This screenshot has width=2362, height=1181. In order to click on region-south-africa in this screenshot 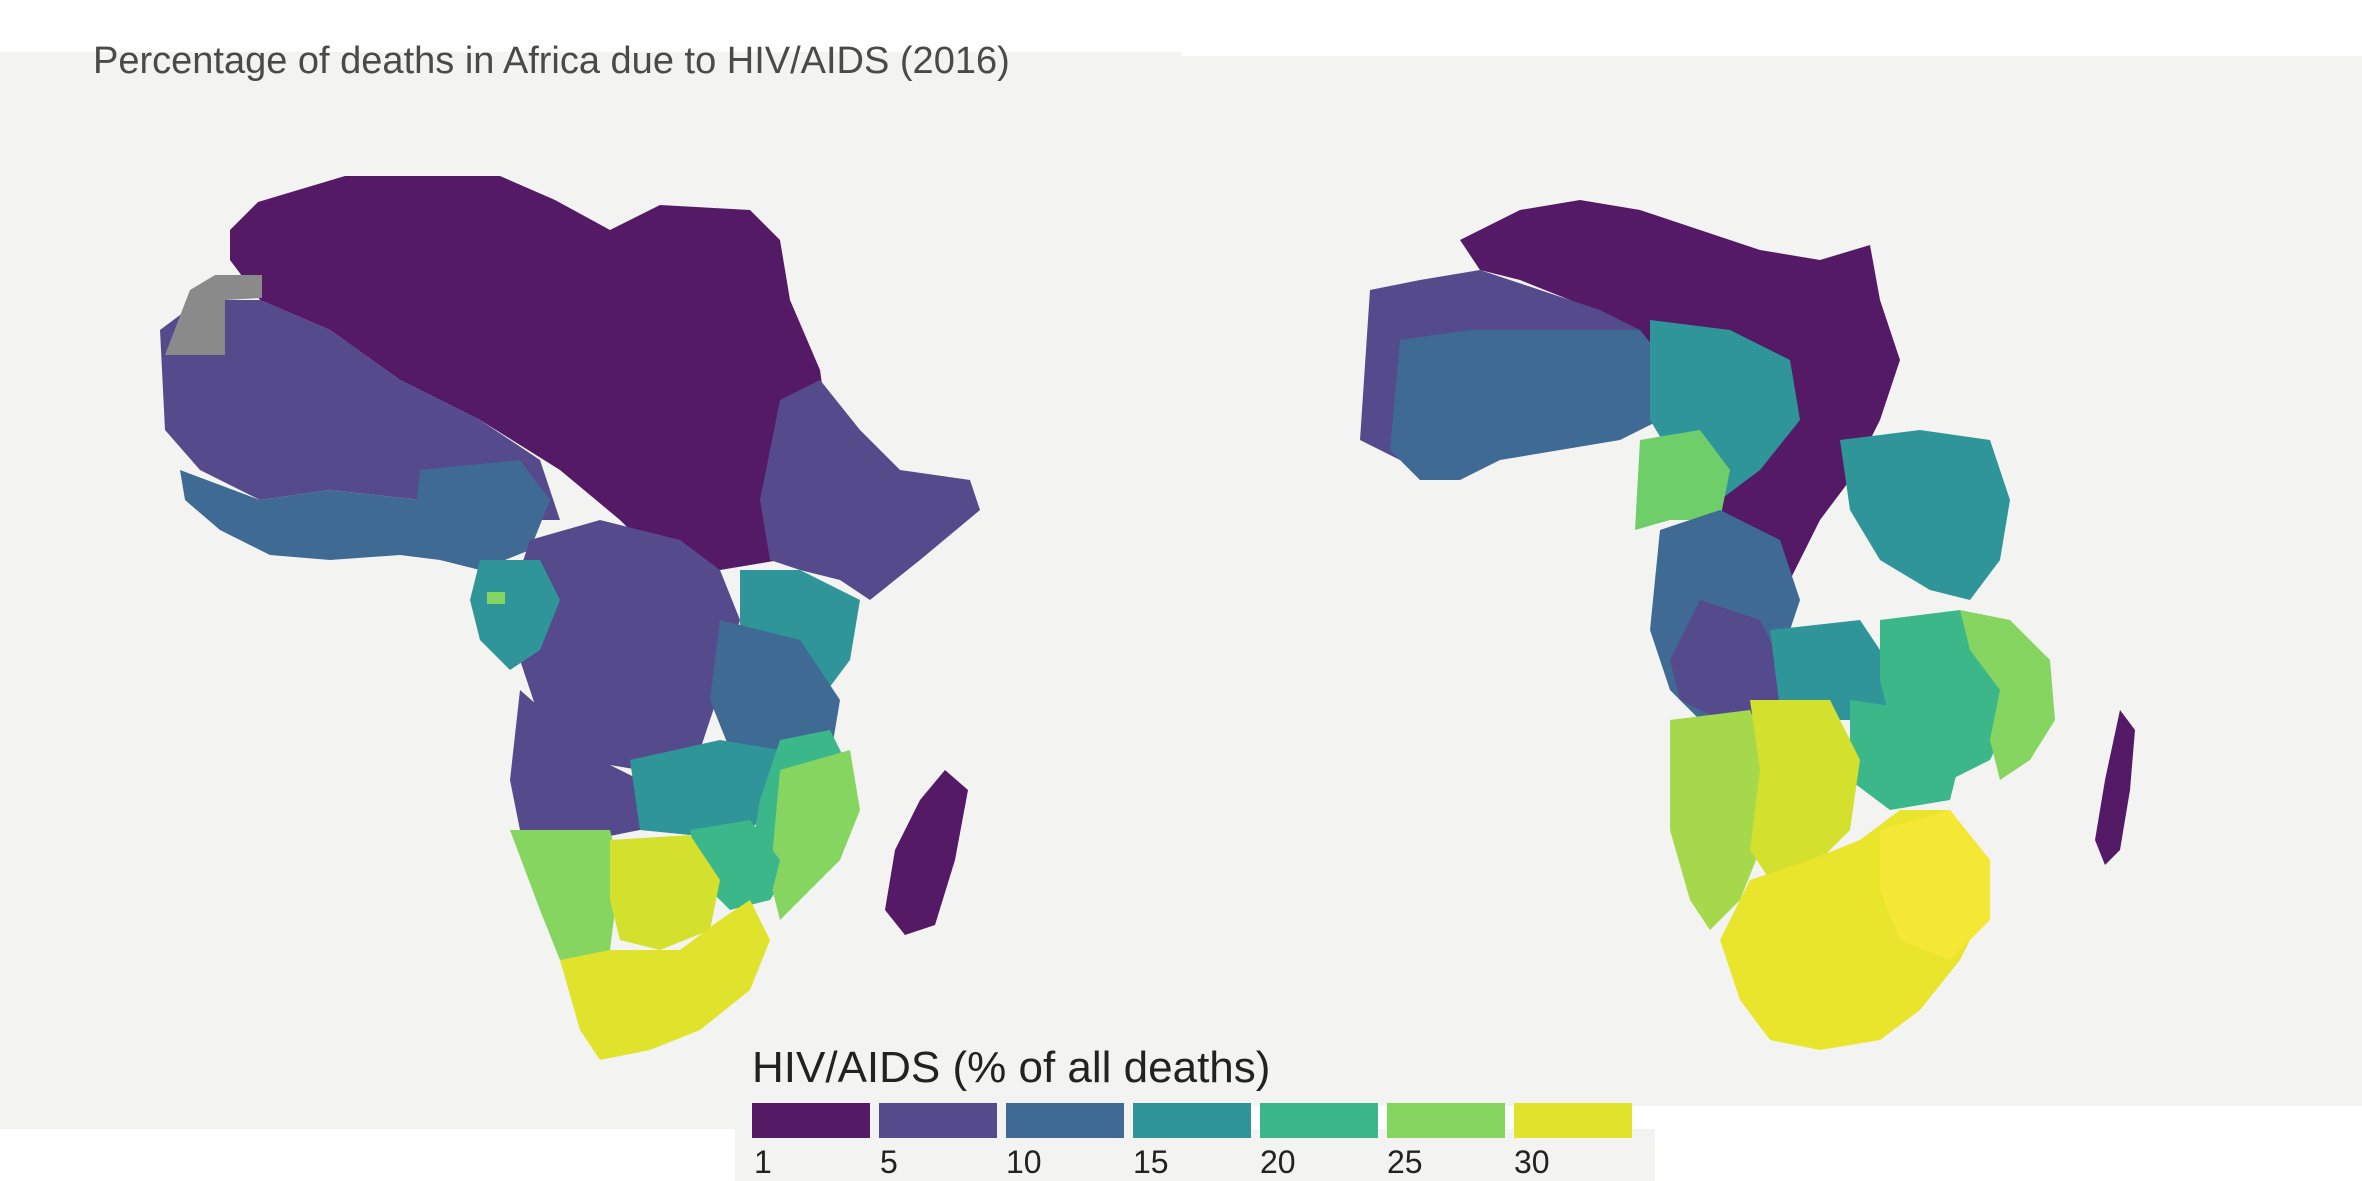, I will do `click(665, 980)`.